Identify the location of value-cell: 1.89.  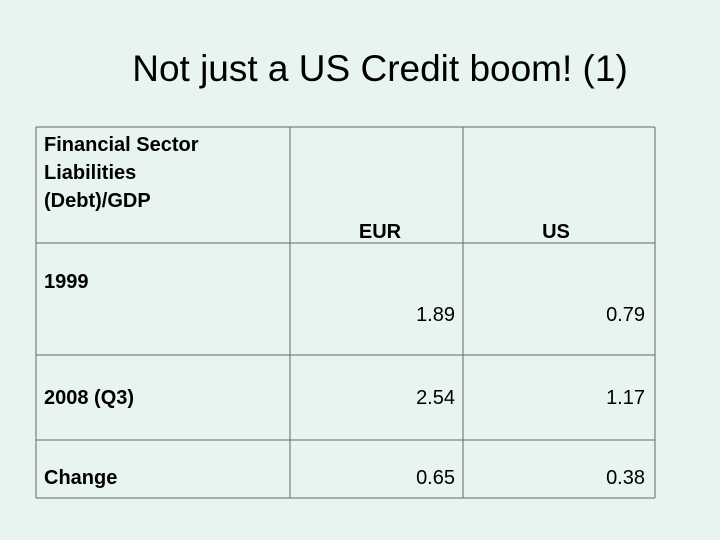
(435, 315).